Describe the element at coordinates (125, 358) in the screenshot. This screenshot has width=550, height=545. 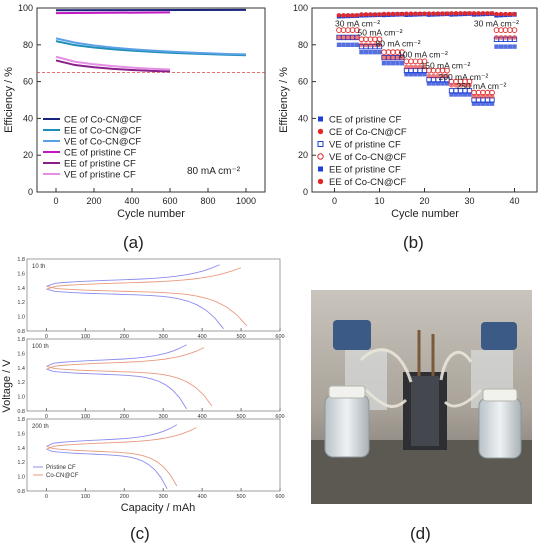
I see `chart-c-charge-curve` at that location.